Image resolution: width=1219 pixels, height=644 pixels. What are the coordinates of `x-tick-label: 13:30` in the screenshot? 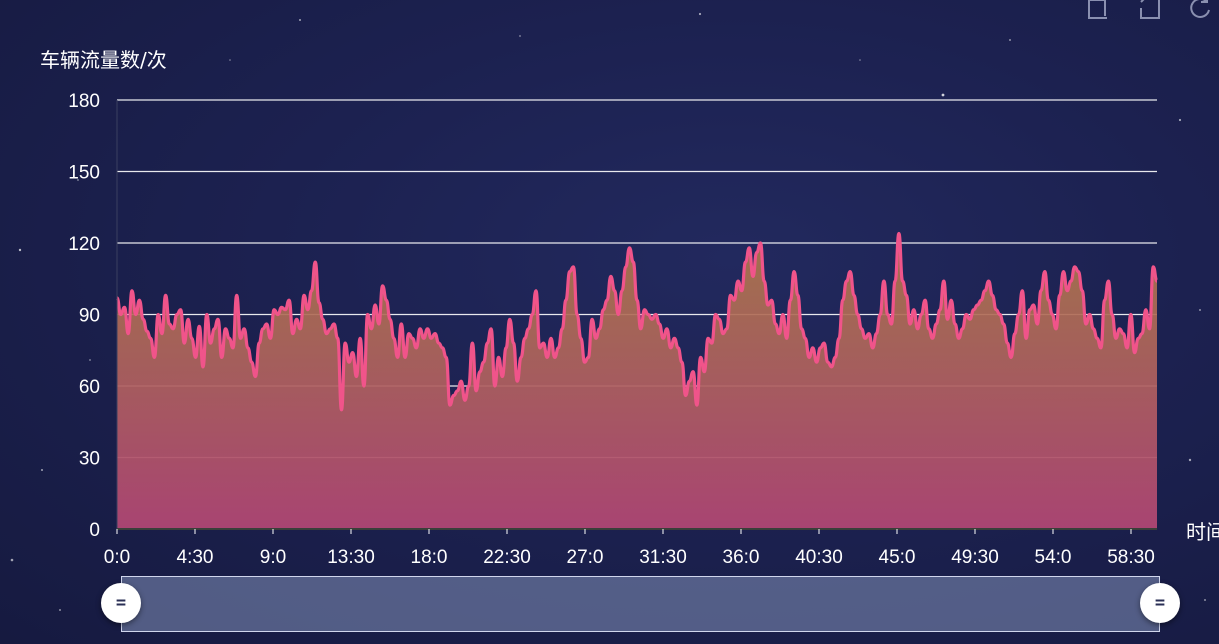 It's located at (351, 557).